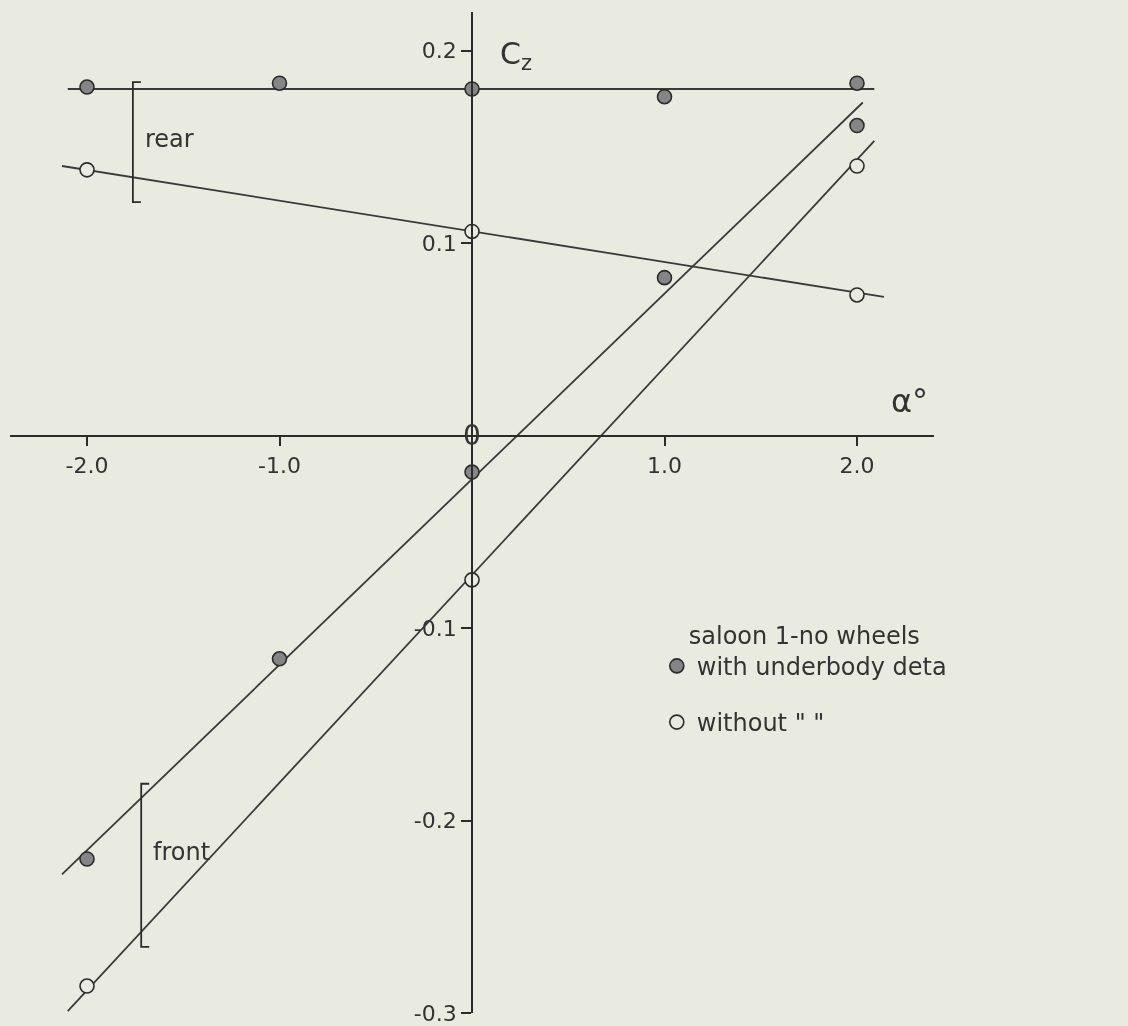 Image resolution: width=1128 pixels, height=1026 pixels. I want to click on annotation: front, so click(182, 852).